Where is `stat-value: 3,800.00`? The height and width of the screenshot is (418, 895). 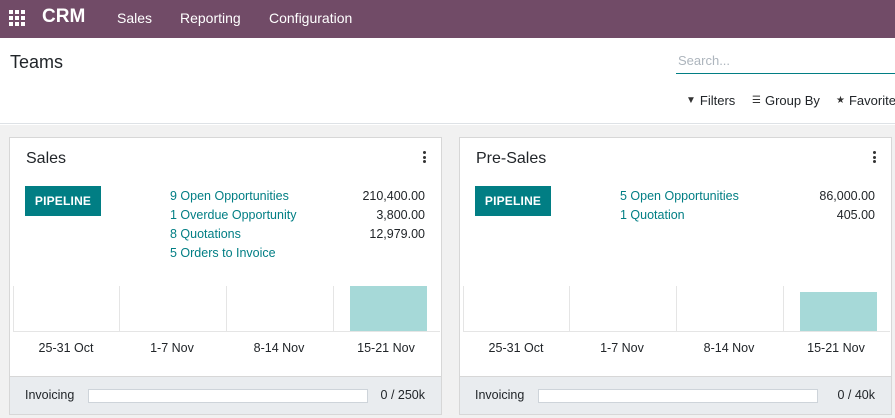
stat-value: 3,800.00 is located at coordinates (400, 215).